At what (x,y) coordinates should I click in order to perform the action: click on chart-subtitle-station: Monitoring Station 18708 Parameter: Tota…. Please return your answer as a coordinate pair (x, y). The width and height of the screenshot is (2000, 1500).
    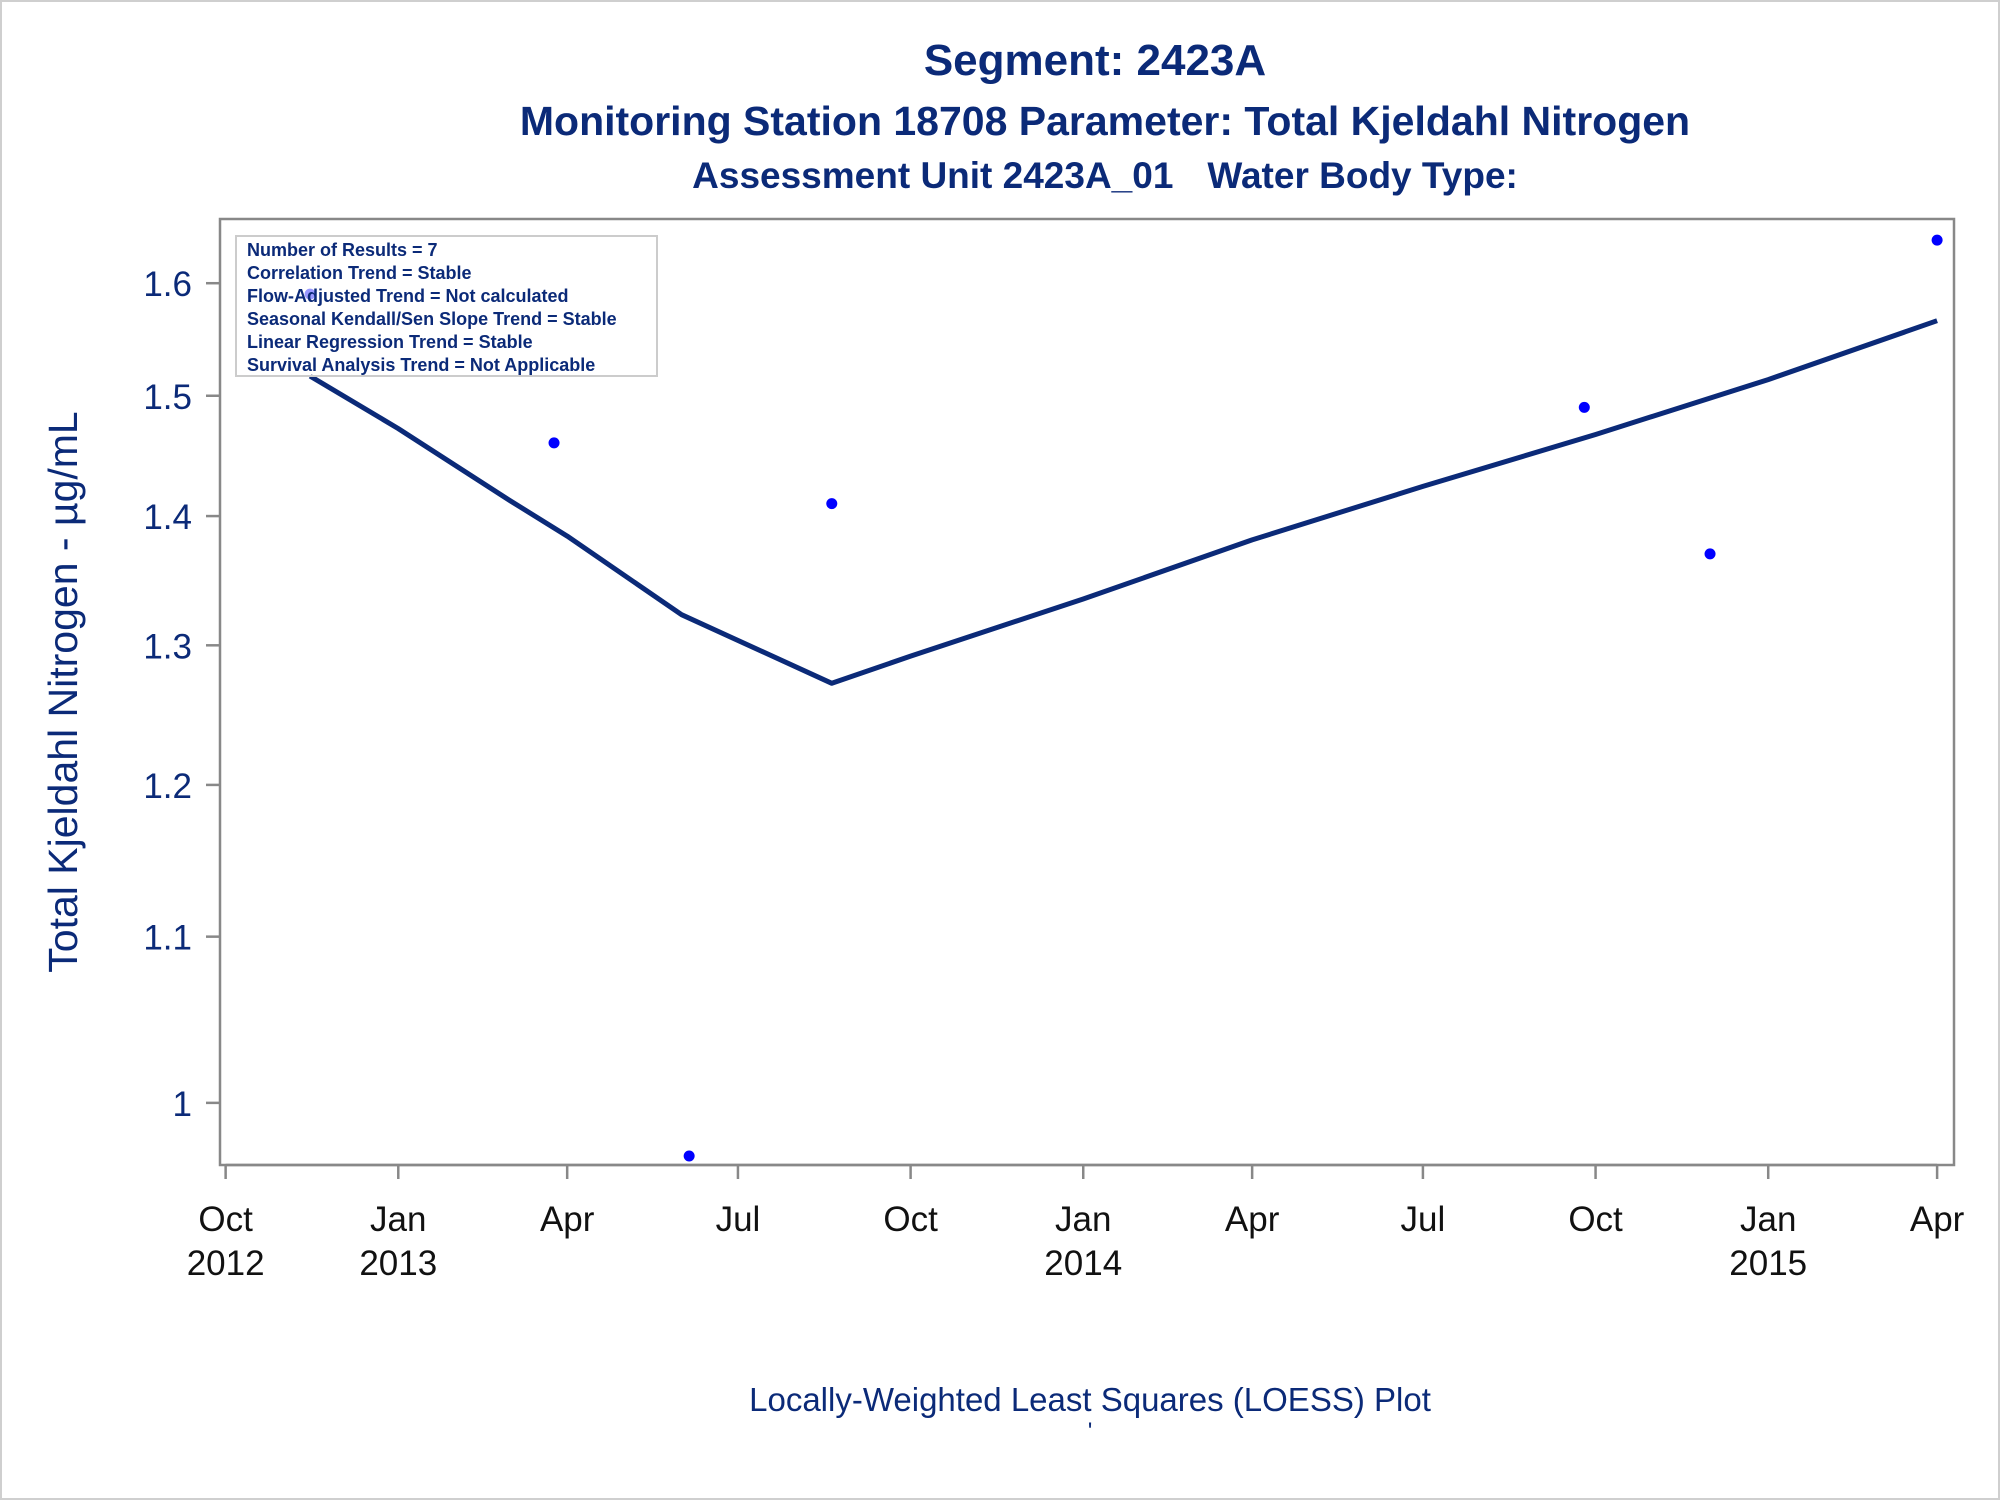
    Looking at the image, I should click on (1105, 121).